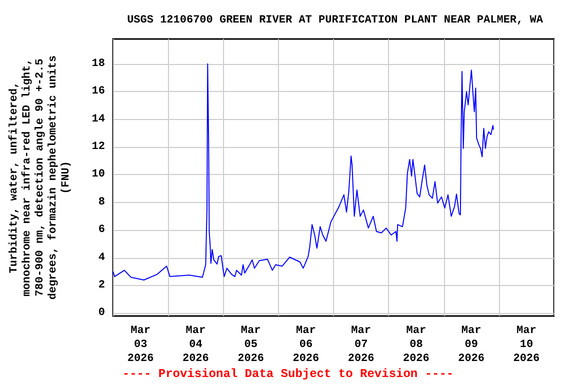  Describe the element at coordinates (98, 92) in the screenshot. I see `y-tick-label: 16` at that location.